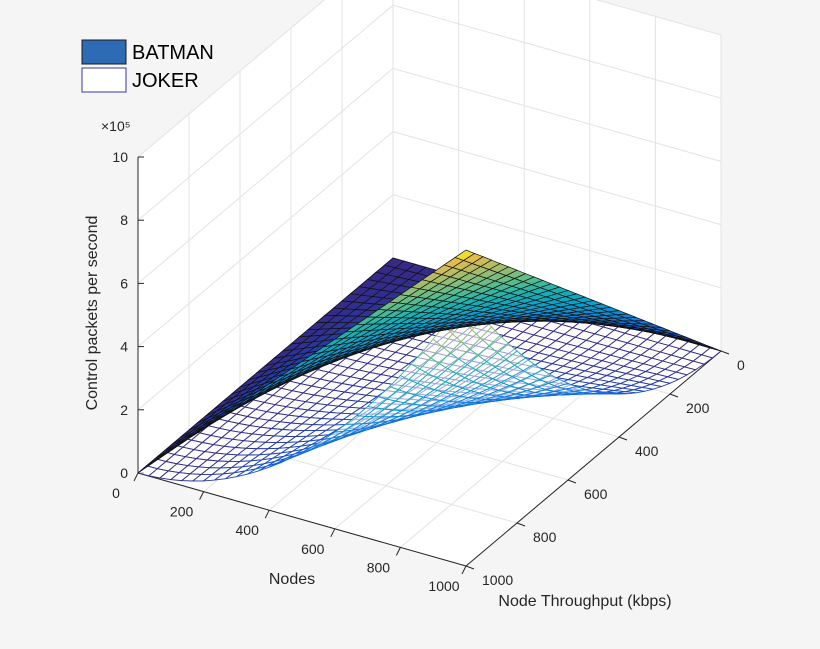 Image resolution: width=820 pixels, height=649 pixels. Describe the element at coordinates (302, 519) in the screenshot. I see `x-axis-line` at that location.